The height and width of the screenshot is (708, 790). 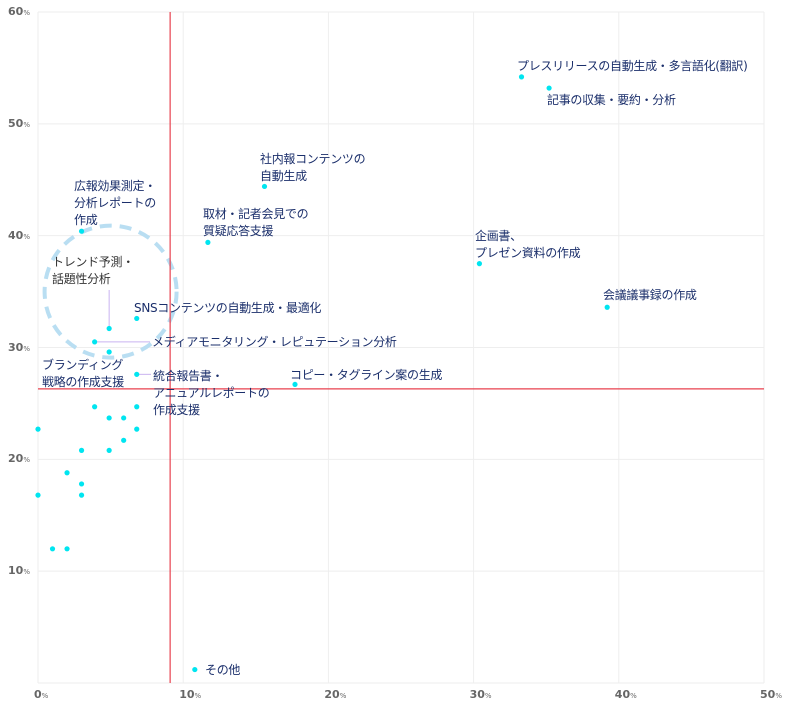 I want to click on label-line: 会議議事録の作成, so click(x=650, y=295).